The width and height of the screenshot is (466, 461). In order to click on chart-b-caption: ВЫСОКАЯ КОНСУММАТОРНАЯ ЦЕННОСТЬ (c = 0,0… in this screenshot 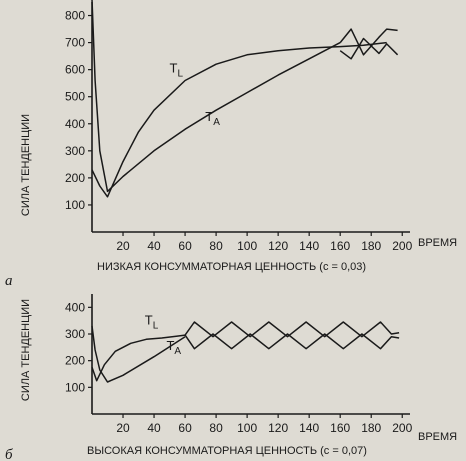, I will do `click(227, 451)`.